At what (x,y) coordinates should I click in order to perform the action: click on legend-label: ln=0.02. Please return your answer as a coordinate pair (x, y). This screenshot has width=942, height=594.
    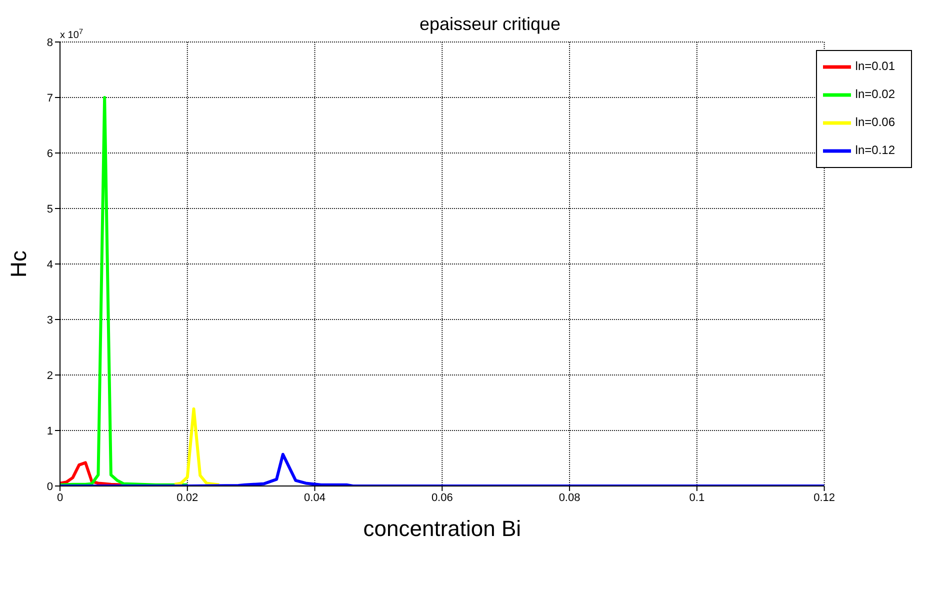
    Looking at the image, I should click on (875, 94).